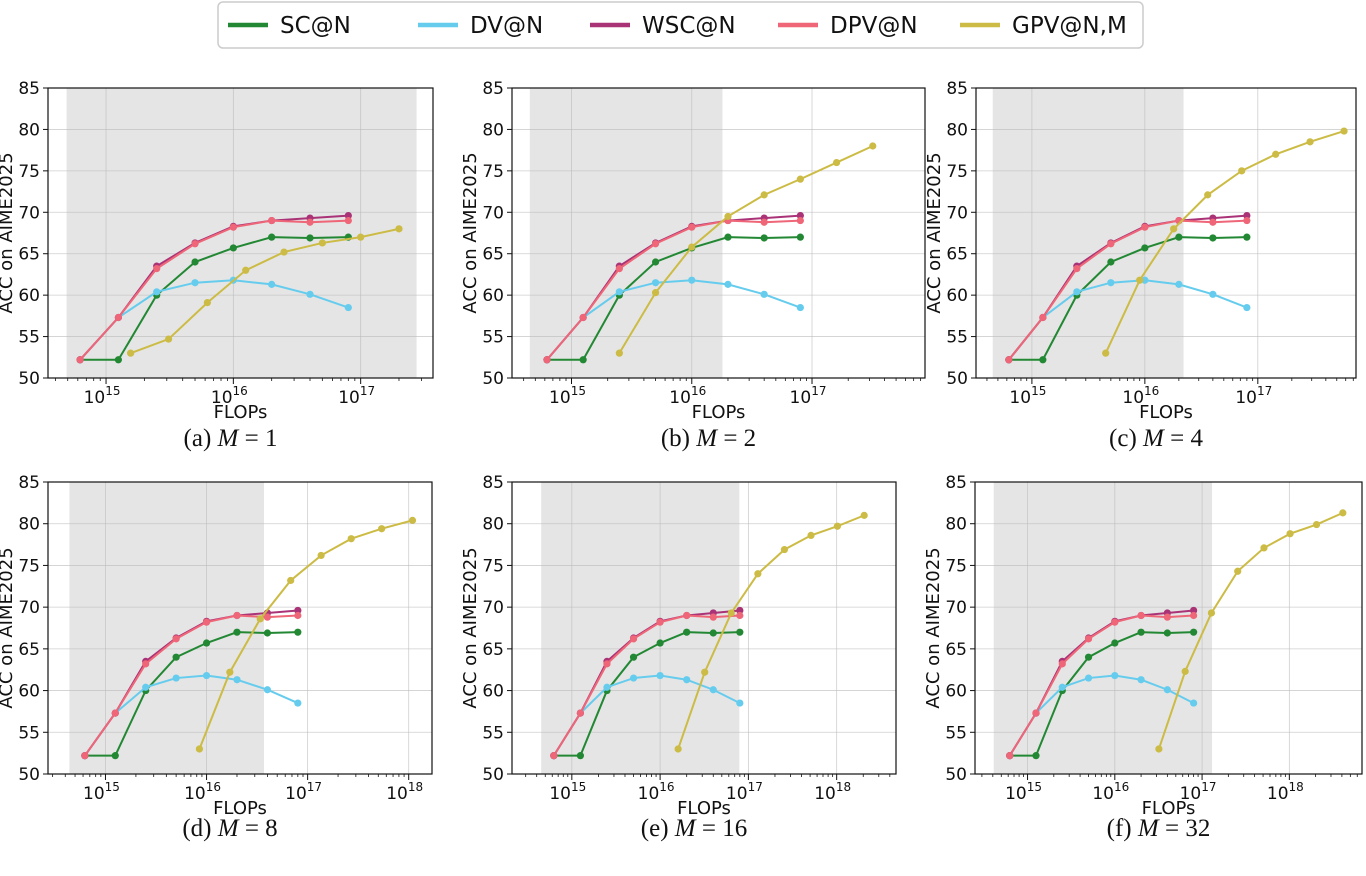  What do you see at coordinates (8, 627) in the screenshot?
I see `y-axis-label: ACC on AIME2025` at bounding box center [8, 627].